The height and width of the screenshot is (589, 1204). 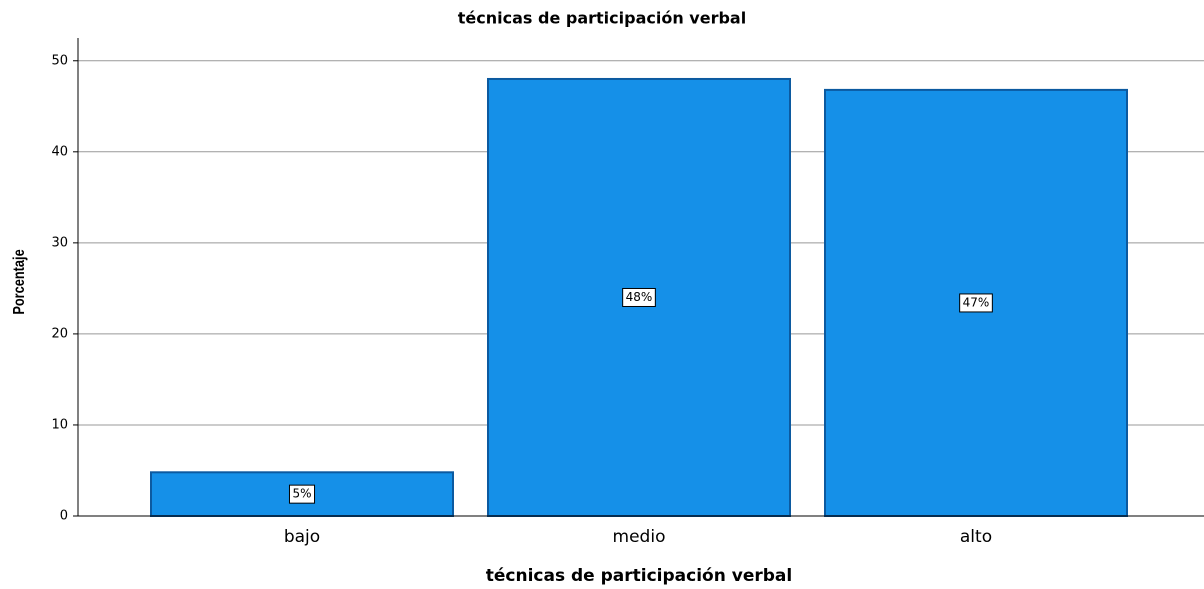 I want to click on y-tick-label: 10, so click(x=59, y=424).